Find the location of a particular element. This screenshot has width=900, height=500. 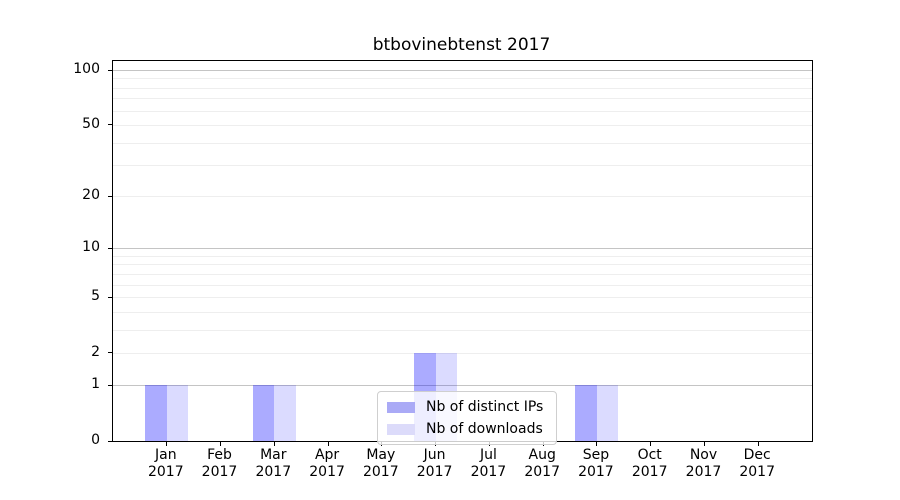

legend-label-downloads: Nb of downloads is located at coordinates (484, 429).